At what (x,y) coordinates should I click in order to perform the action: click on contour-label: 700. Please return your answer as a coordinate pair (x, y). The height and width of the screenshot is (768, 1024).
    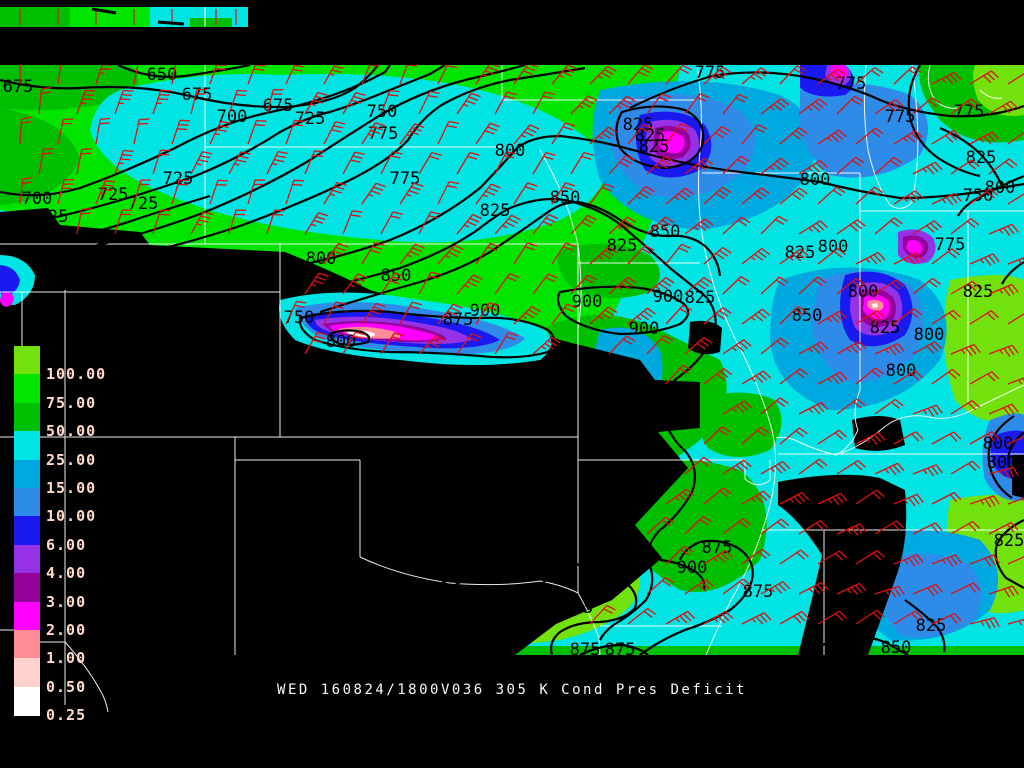
    Looking at the image, I should click on (232, 117).